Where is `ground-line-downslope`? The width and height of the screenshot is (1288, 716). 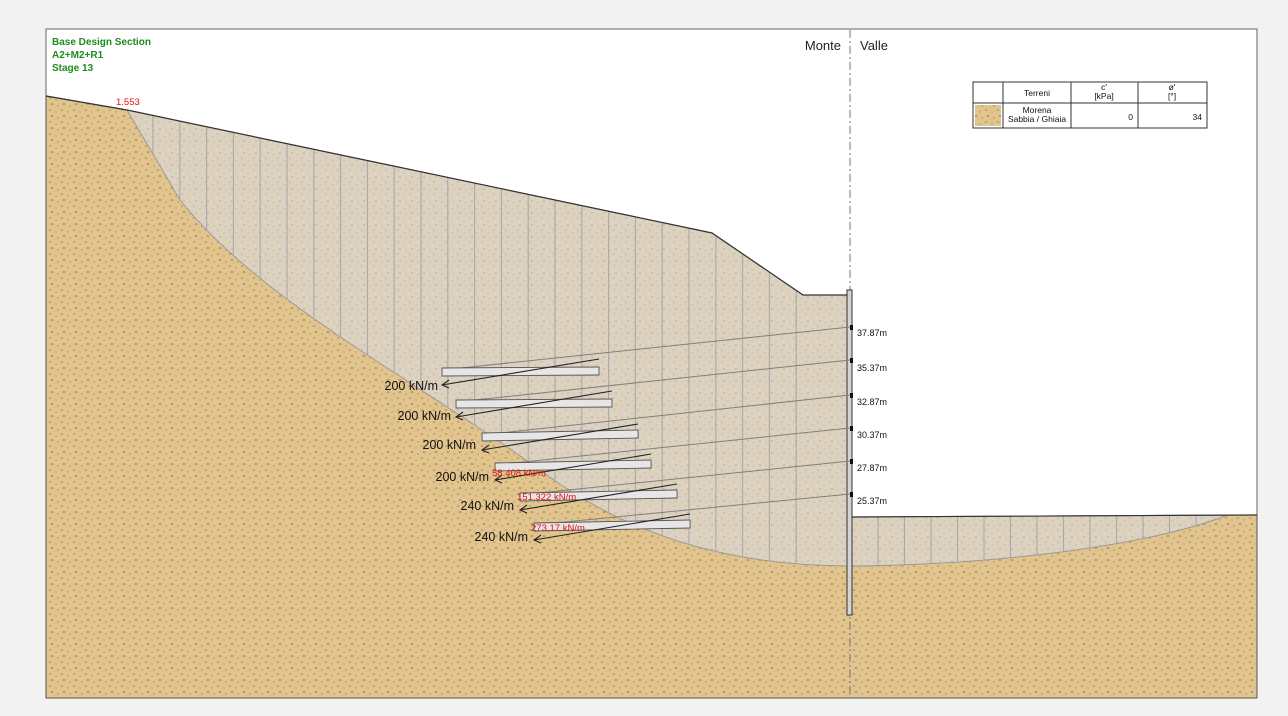
ground-line-downslope is located at coordinates (1054, 516).